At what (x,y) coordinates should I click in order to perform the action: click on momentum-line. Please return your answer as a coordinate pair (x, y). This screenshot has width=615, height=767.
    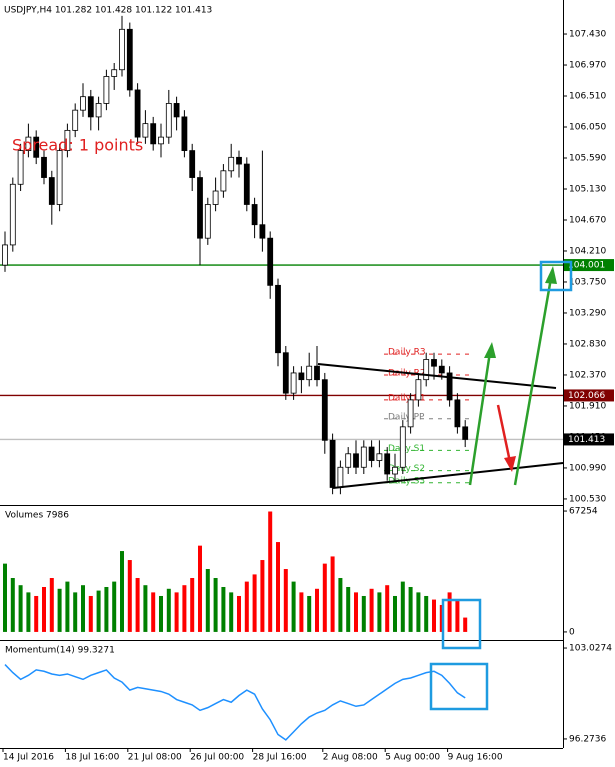
    Looking at the image, I should click on (235, 702).